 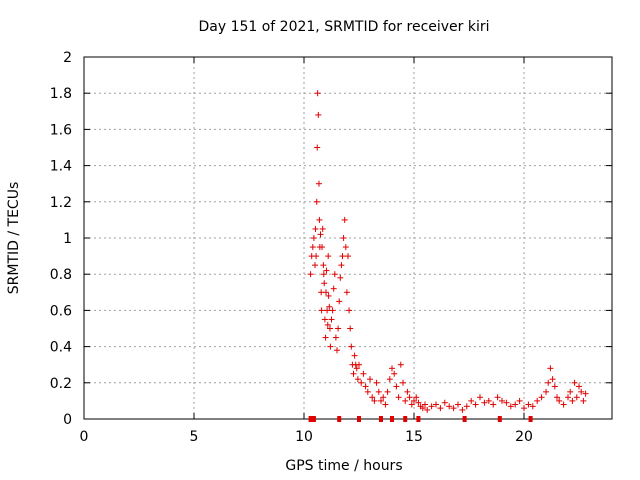 I want to click on x-tick-label: 10, so click(x=304, y=437).